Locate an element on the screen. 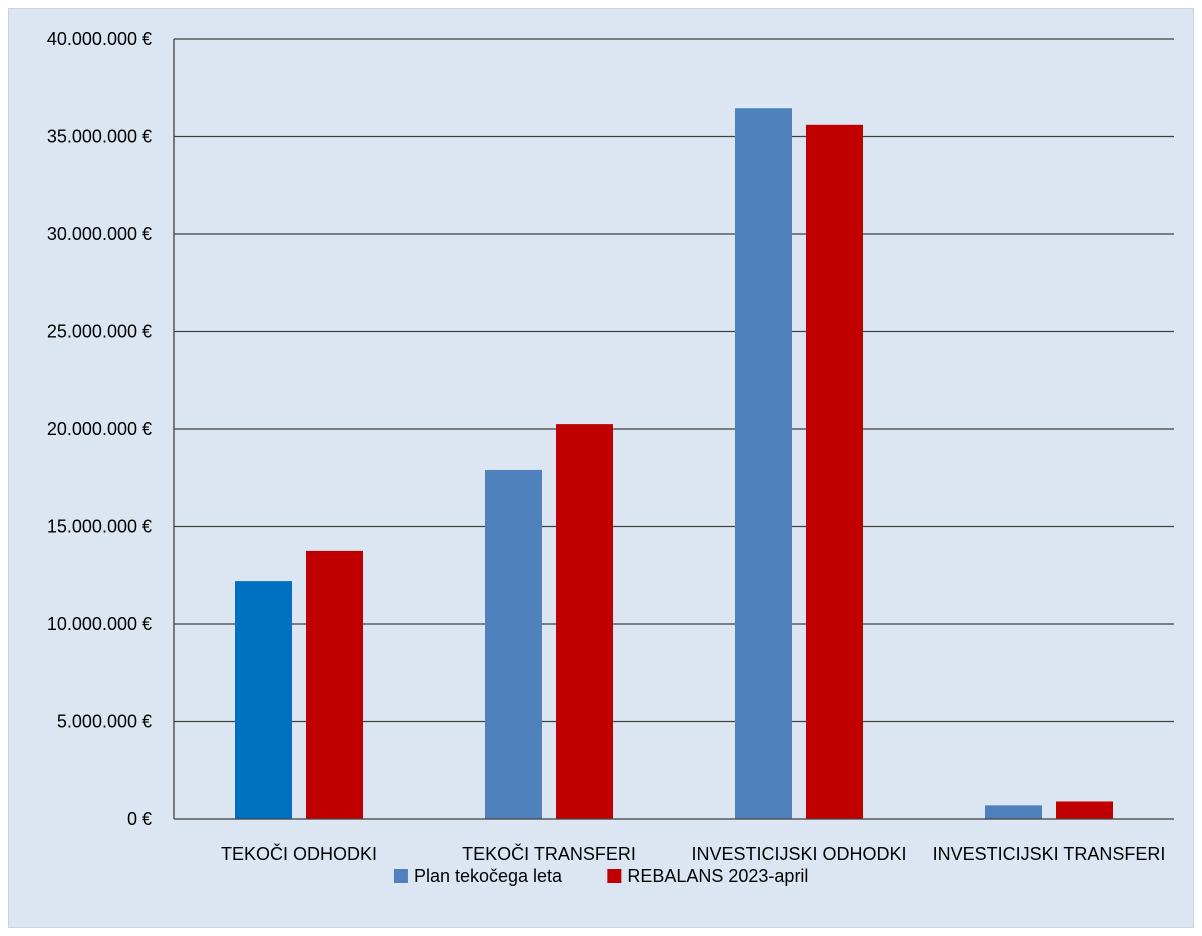 The image size is (1202, 936). x-category-label: TEKOČI ODHODKI is located at coordinates (299, 853).